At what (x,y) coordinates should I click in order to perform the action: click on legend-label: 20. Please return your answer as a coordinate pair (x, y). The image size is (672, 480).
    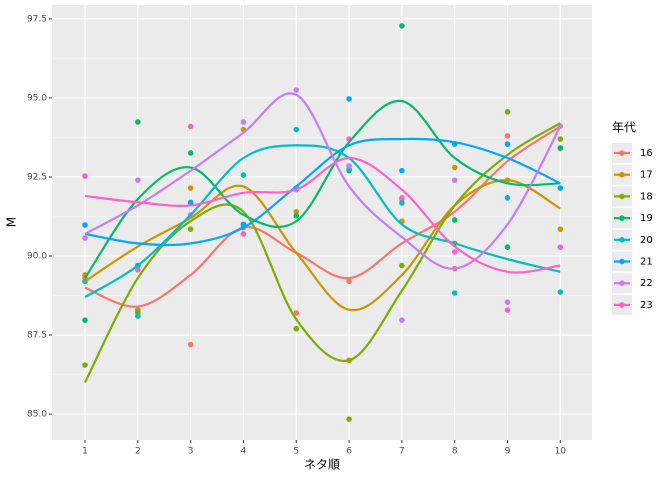
    Looking at the image, I should click on (646, 240).